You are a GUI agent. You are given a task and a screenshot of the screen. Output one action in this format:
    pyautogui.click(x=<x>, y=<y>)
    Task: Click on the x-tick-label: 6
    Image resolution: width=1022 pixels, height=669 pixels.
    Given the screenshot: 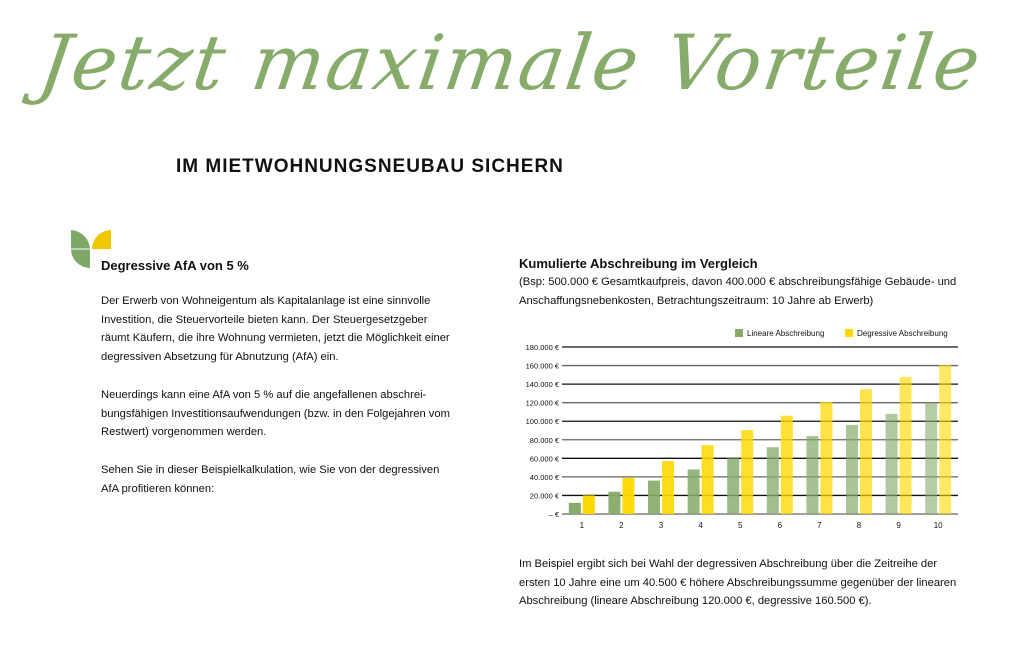 What is the action you would take?
    pyautogui.click(x=780, y=525)
    